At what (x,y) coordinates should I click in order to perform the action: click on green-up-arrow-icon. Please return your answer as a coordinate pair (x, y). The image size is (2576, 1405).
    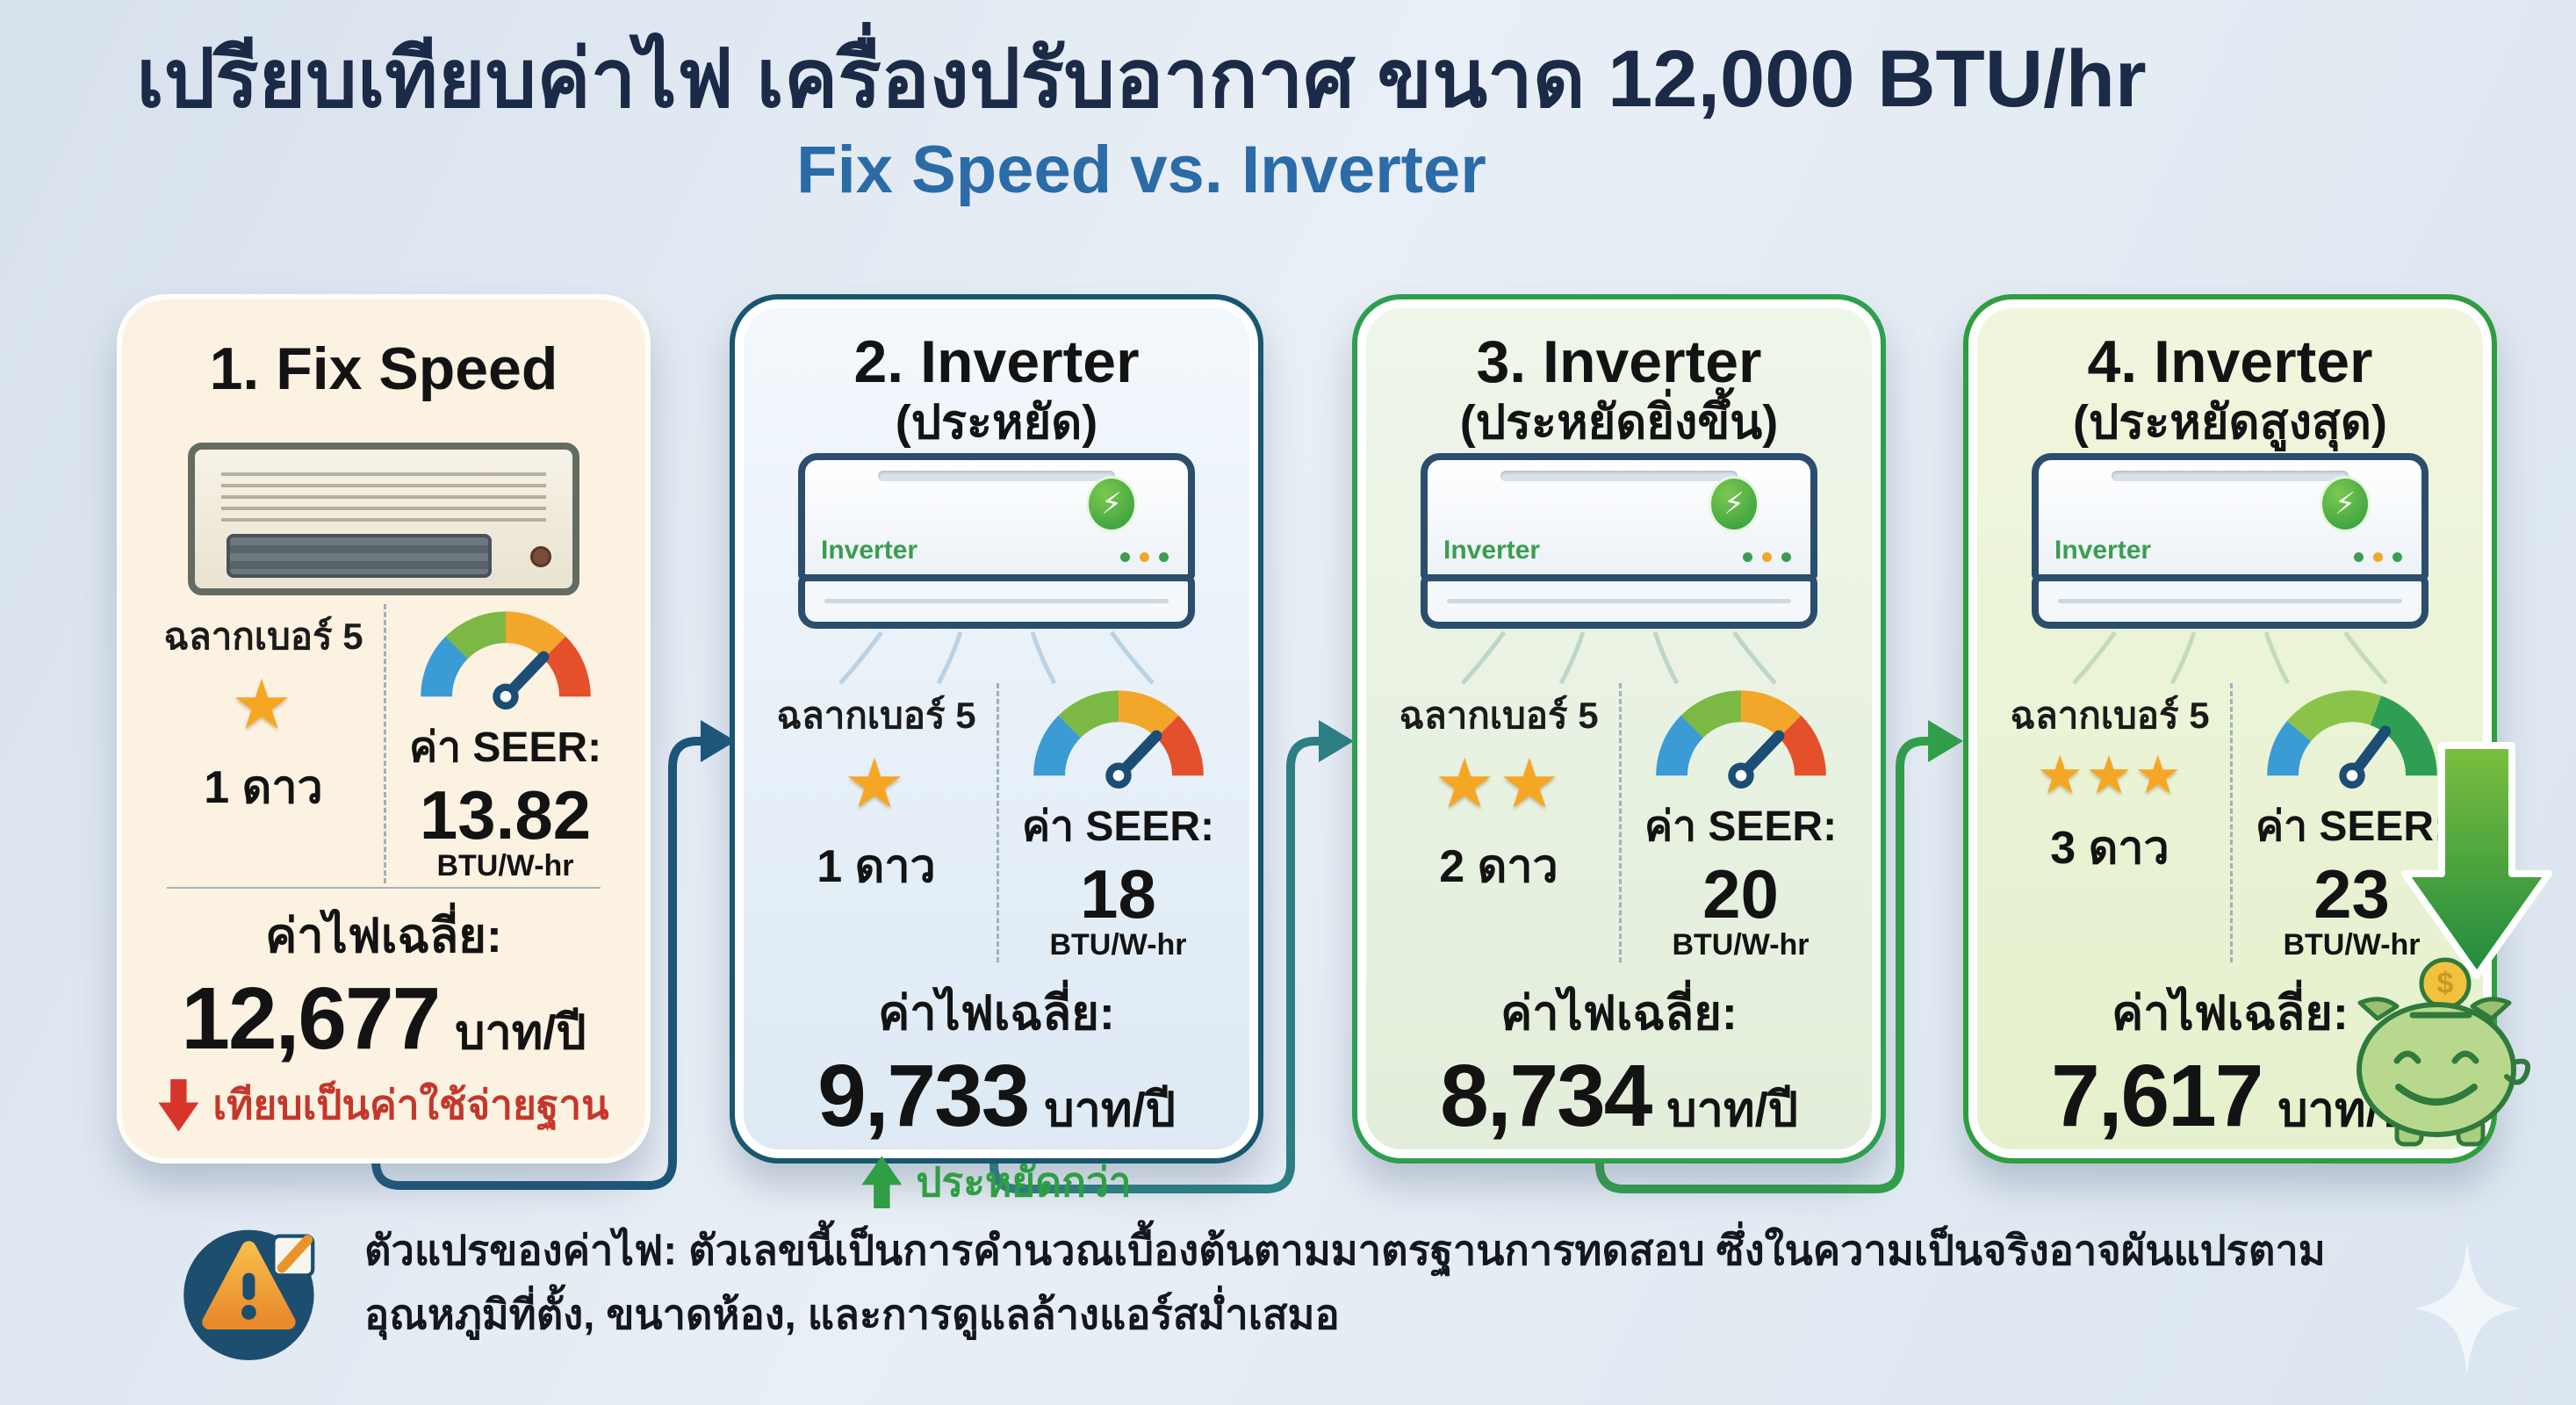
    Looking at the image, I should click on (882, 1182).